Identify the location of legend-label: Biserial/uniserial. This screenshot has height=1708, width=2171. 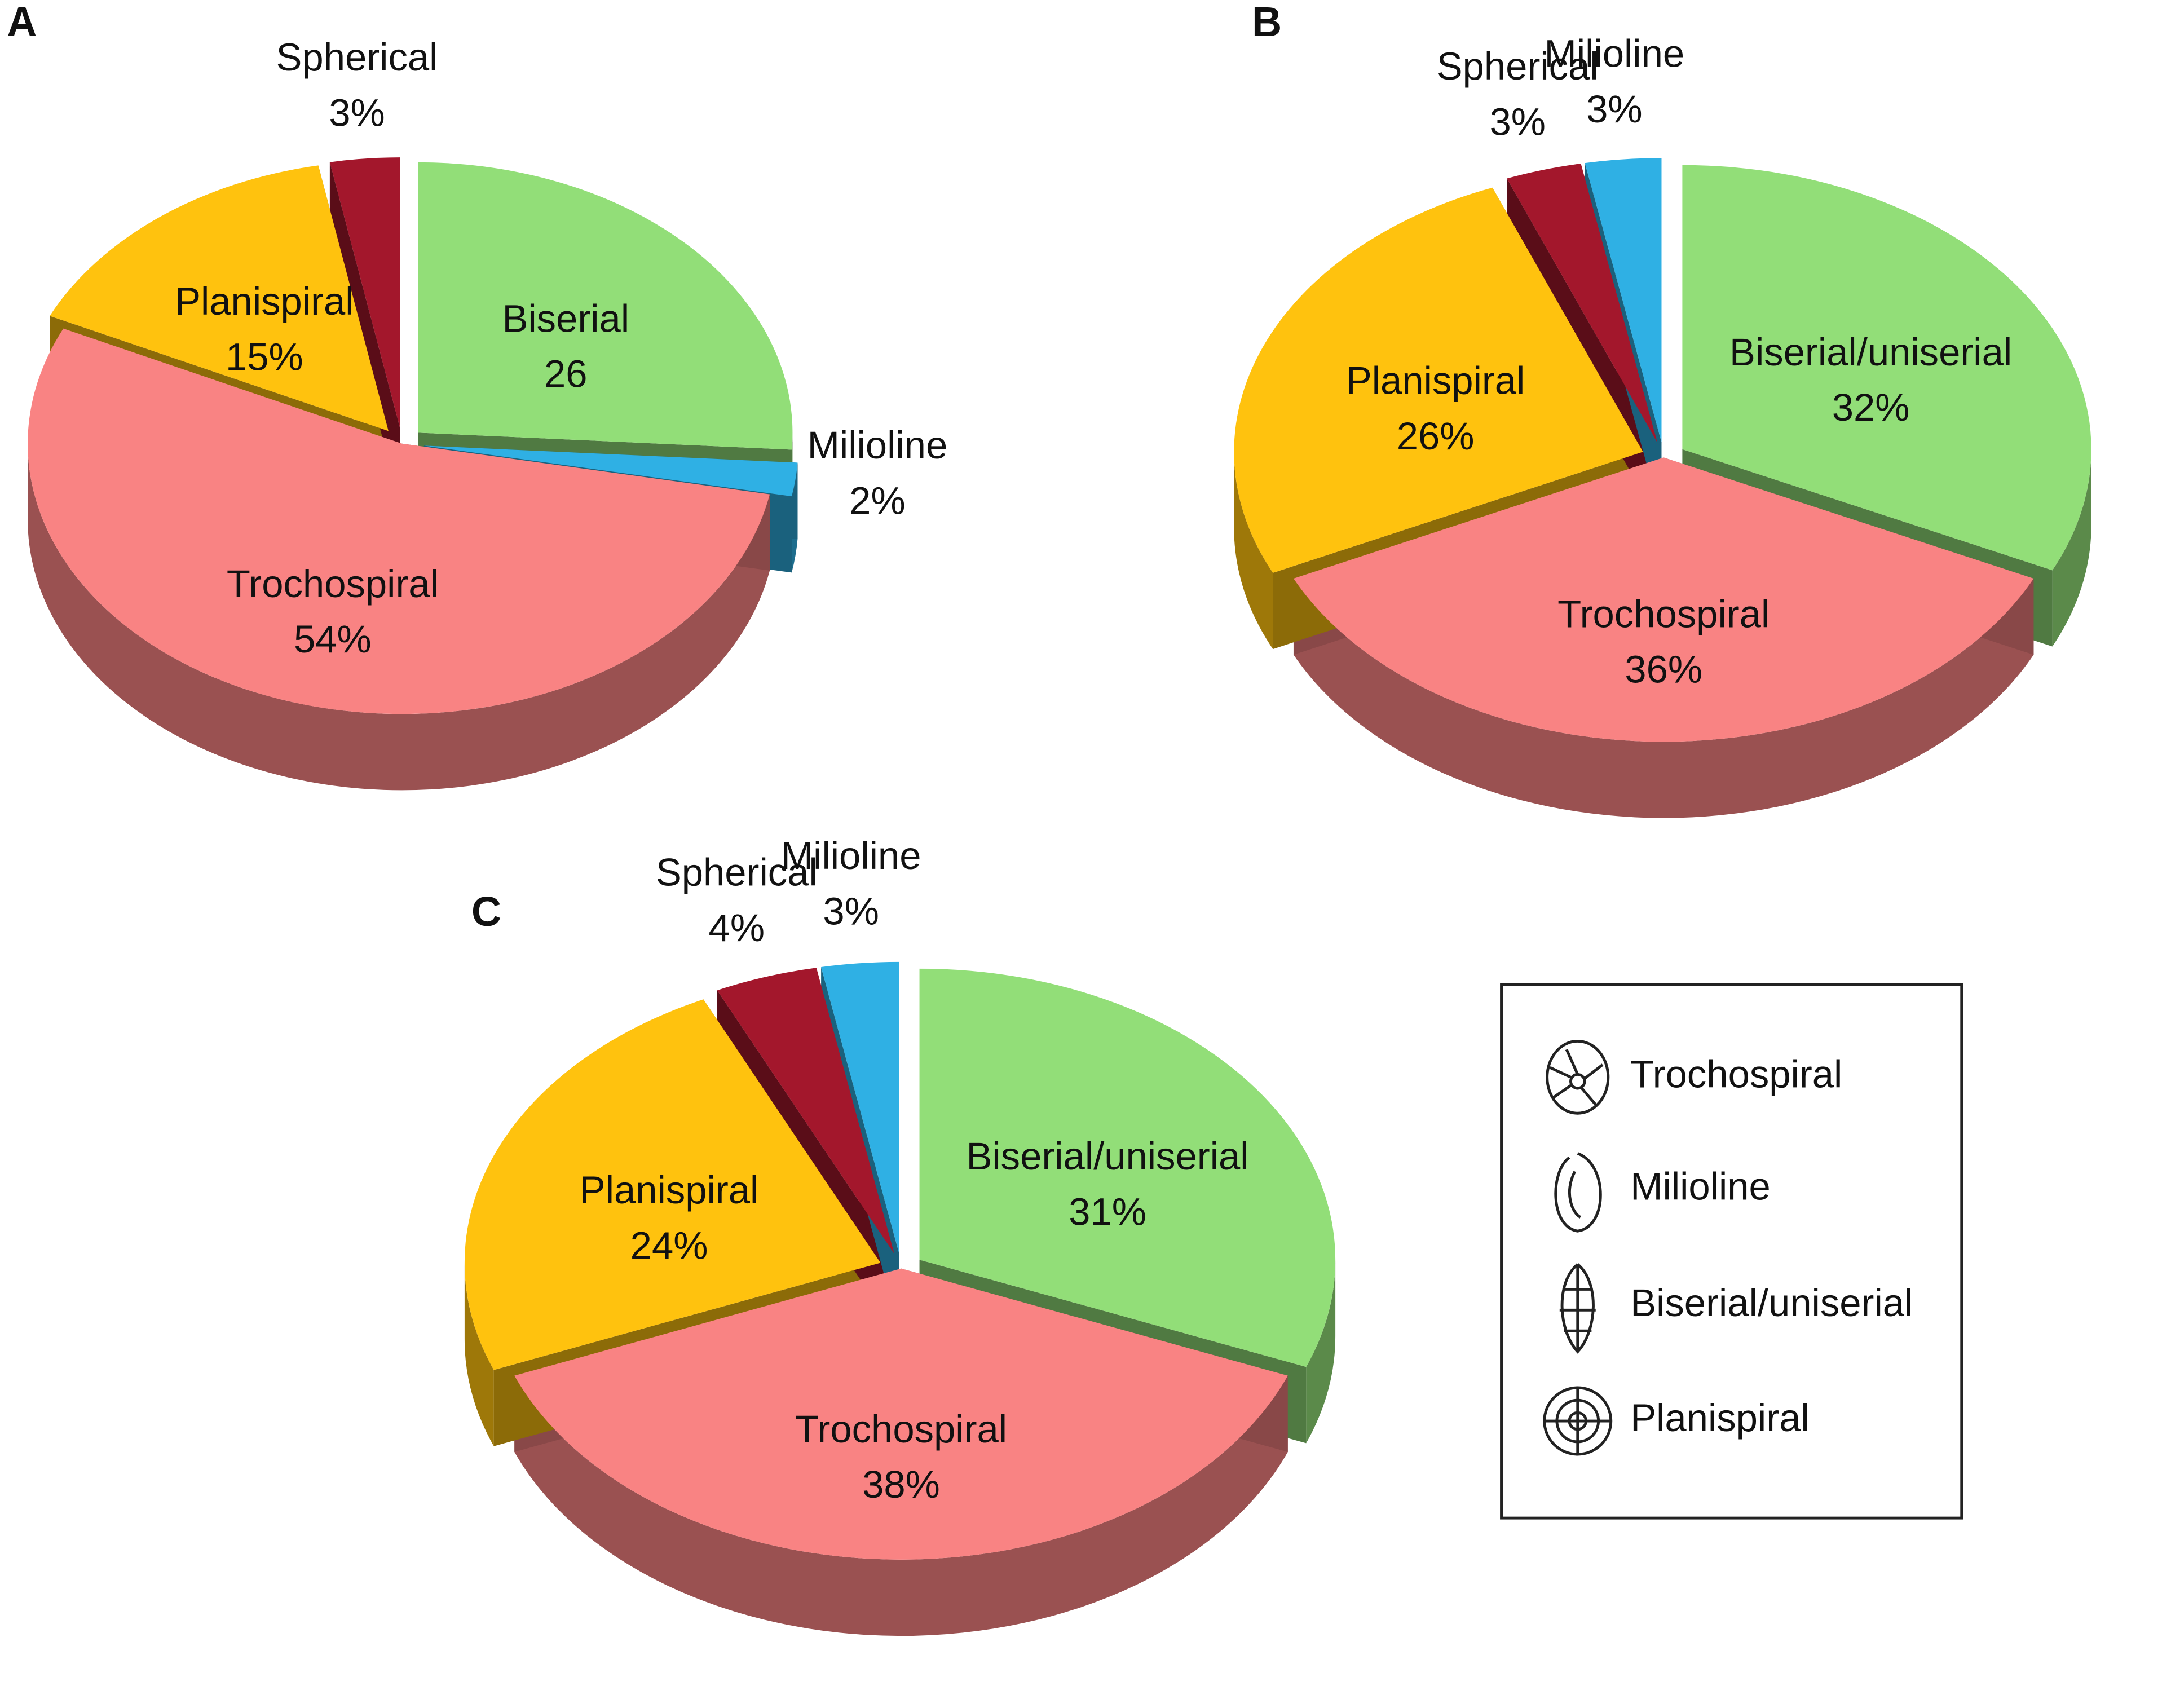
(1771, 1303).